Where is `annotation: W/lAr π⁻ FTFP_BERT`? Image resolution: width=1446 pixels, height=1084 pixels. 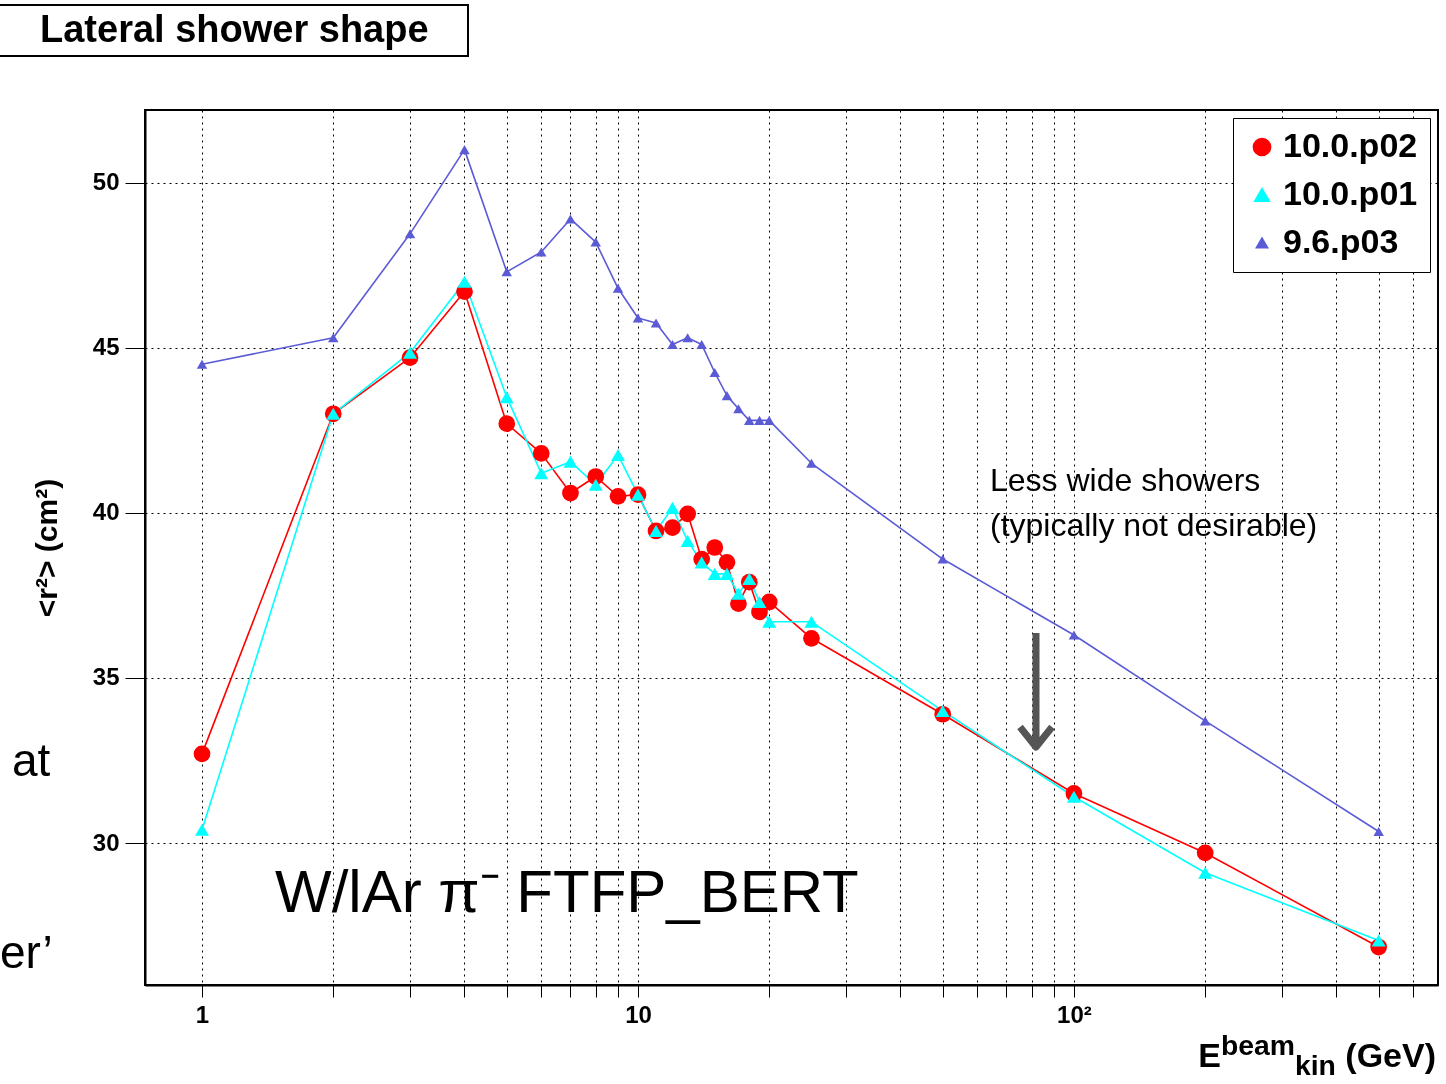 annotation: W/lAr π⁻ FTFP_BERT is located at coordinates (567, 892).